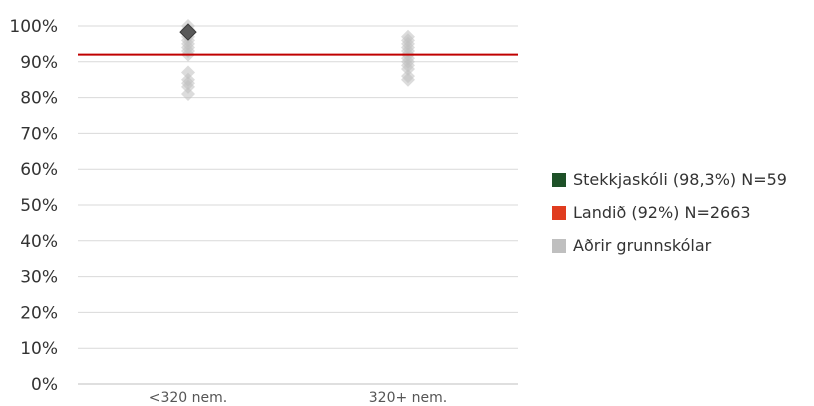  Describe the element at coordinates (33, 27) in the screenshot. I see `y-tick-label: 100%` at that location.